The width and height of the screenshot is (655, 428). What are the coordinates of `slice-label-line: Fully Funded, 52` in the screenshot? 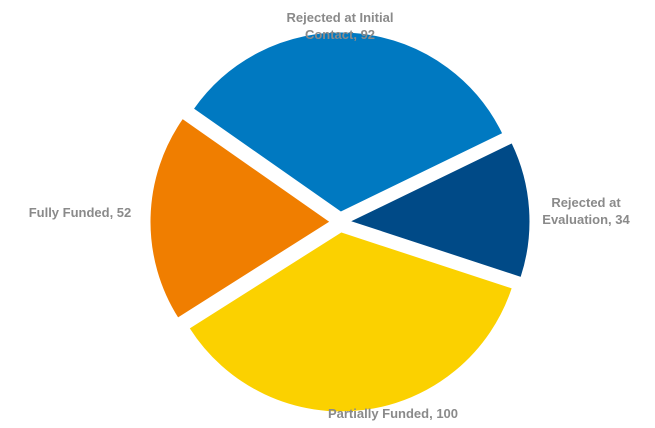 It's located at (80, 212).